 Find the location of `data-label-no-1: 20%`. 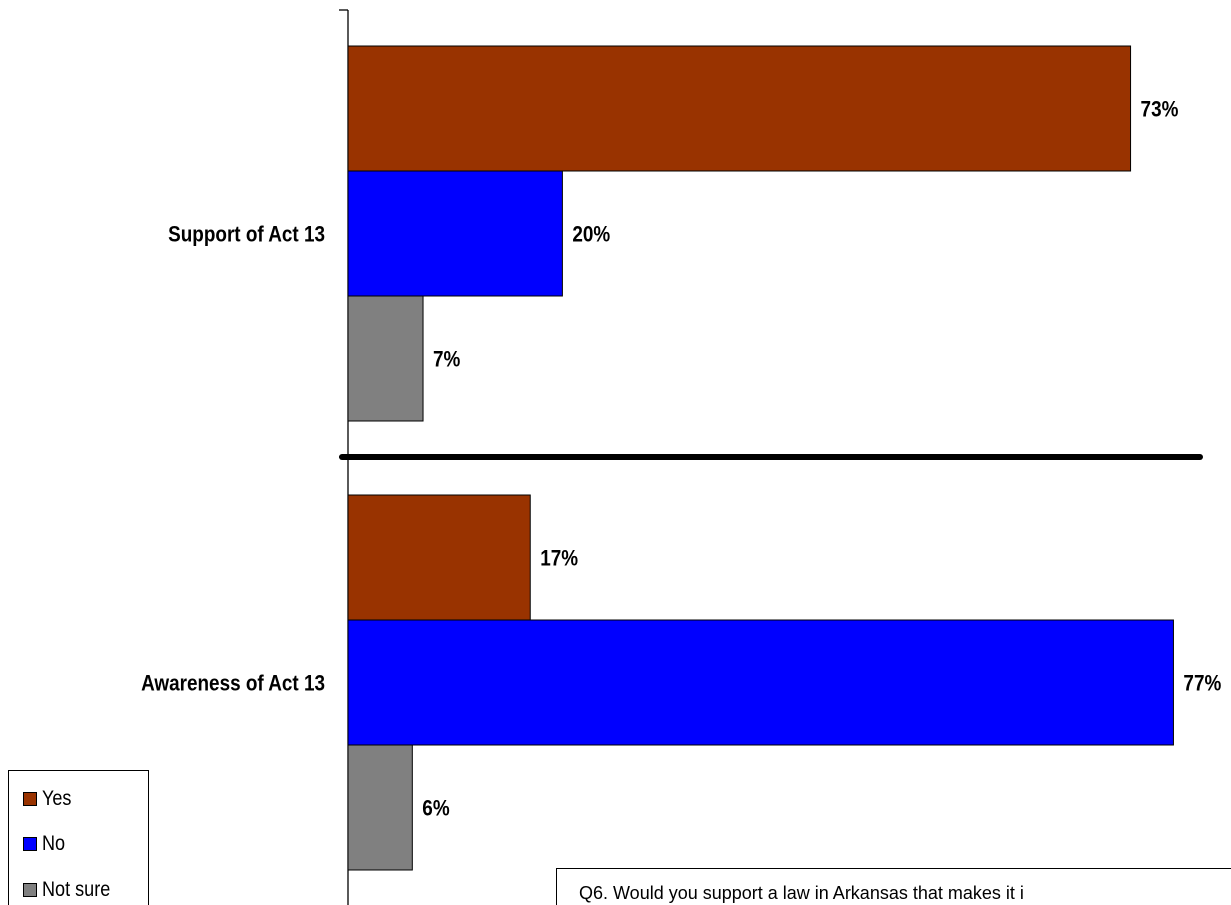

data-label-no-1: 20% is located at coordinates (591, 234).